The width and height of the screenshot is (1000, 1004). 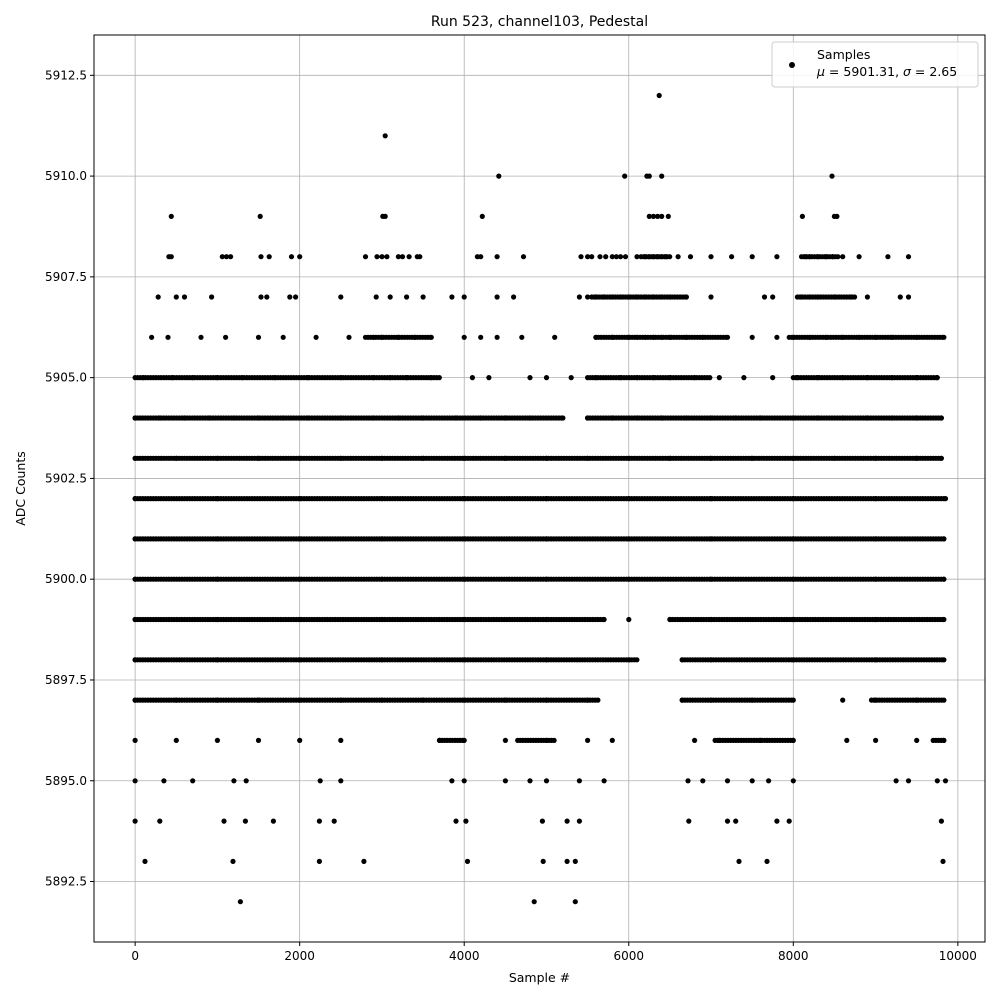 What do you see at coordinates (907, 71) in the screenshot?
I see `legend-sigma-symbol: σ` at bounding box center [907, 71].